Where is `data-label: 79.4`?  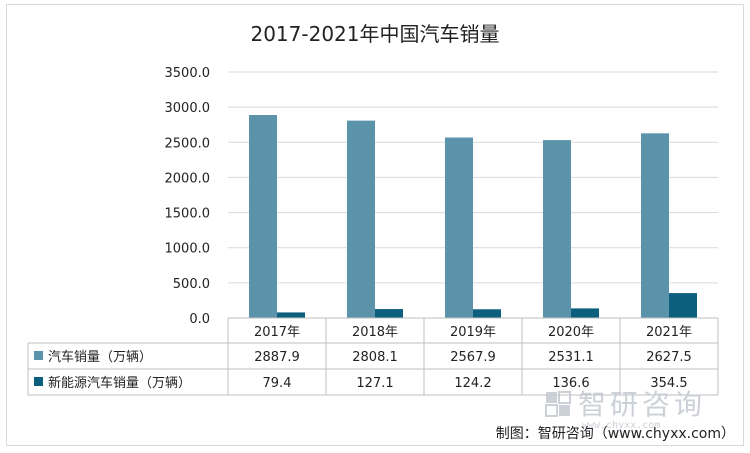
data-label: 79.4 is located at coordinates (277, 383).